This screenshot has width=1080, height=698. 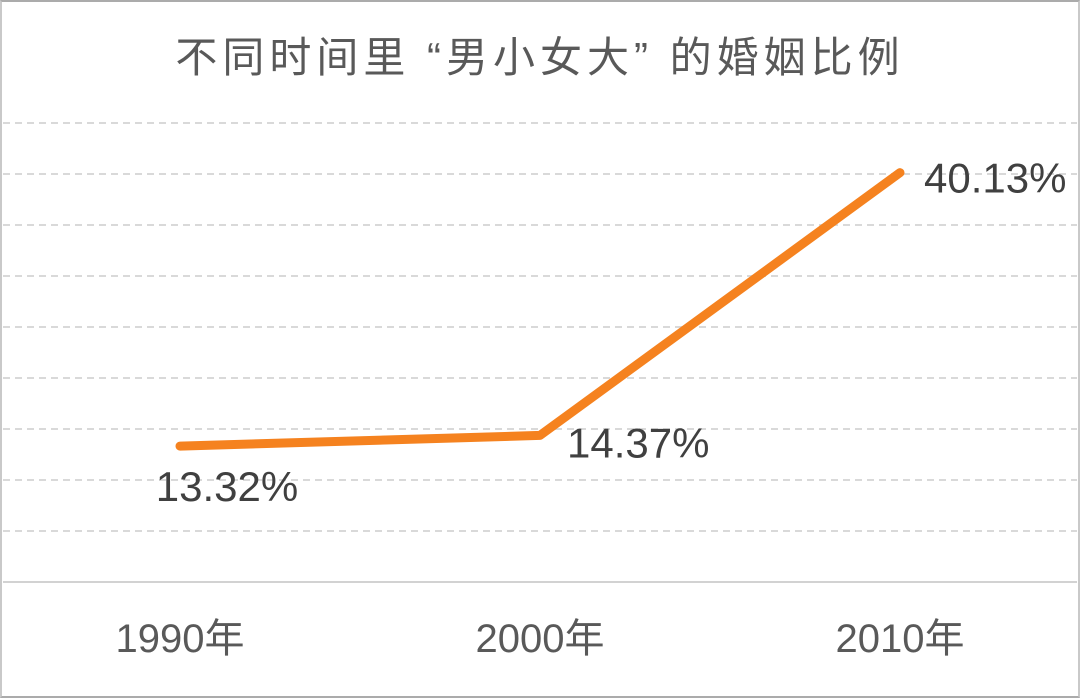 I want to click on x-axis-label: 2000年, so click(x=540, y=639).